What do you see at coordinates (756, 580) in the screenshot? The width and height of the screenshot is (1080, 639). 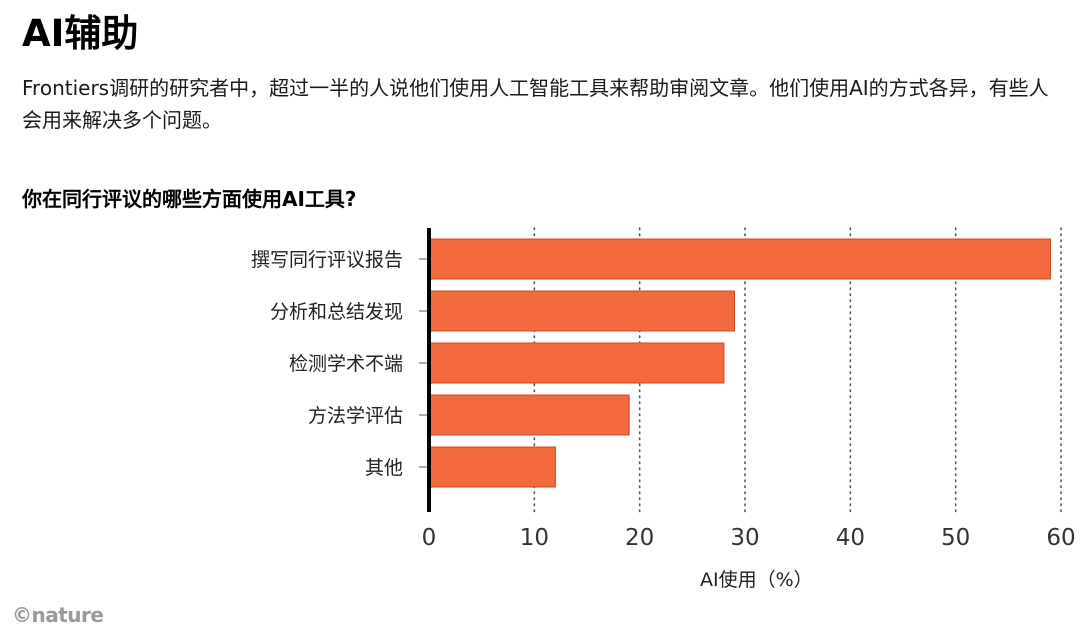 I see `x-axis-title: AI使用（%）` at bounding box center [756, 580].